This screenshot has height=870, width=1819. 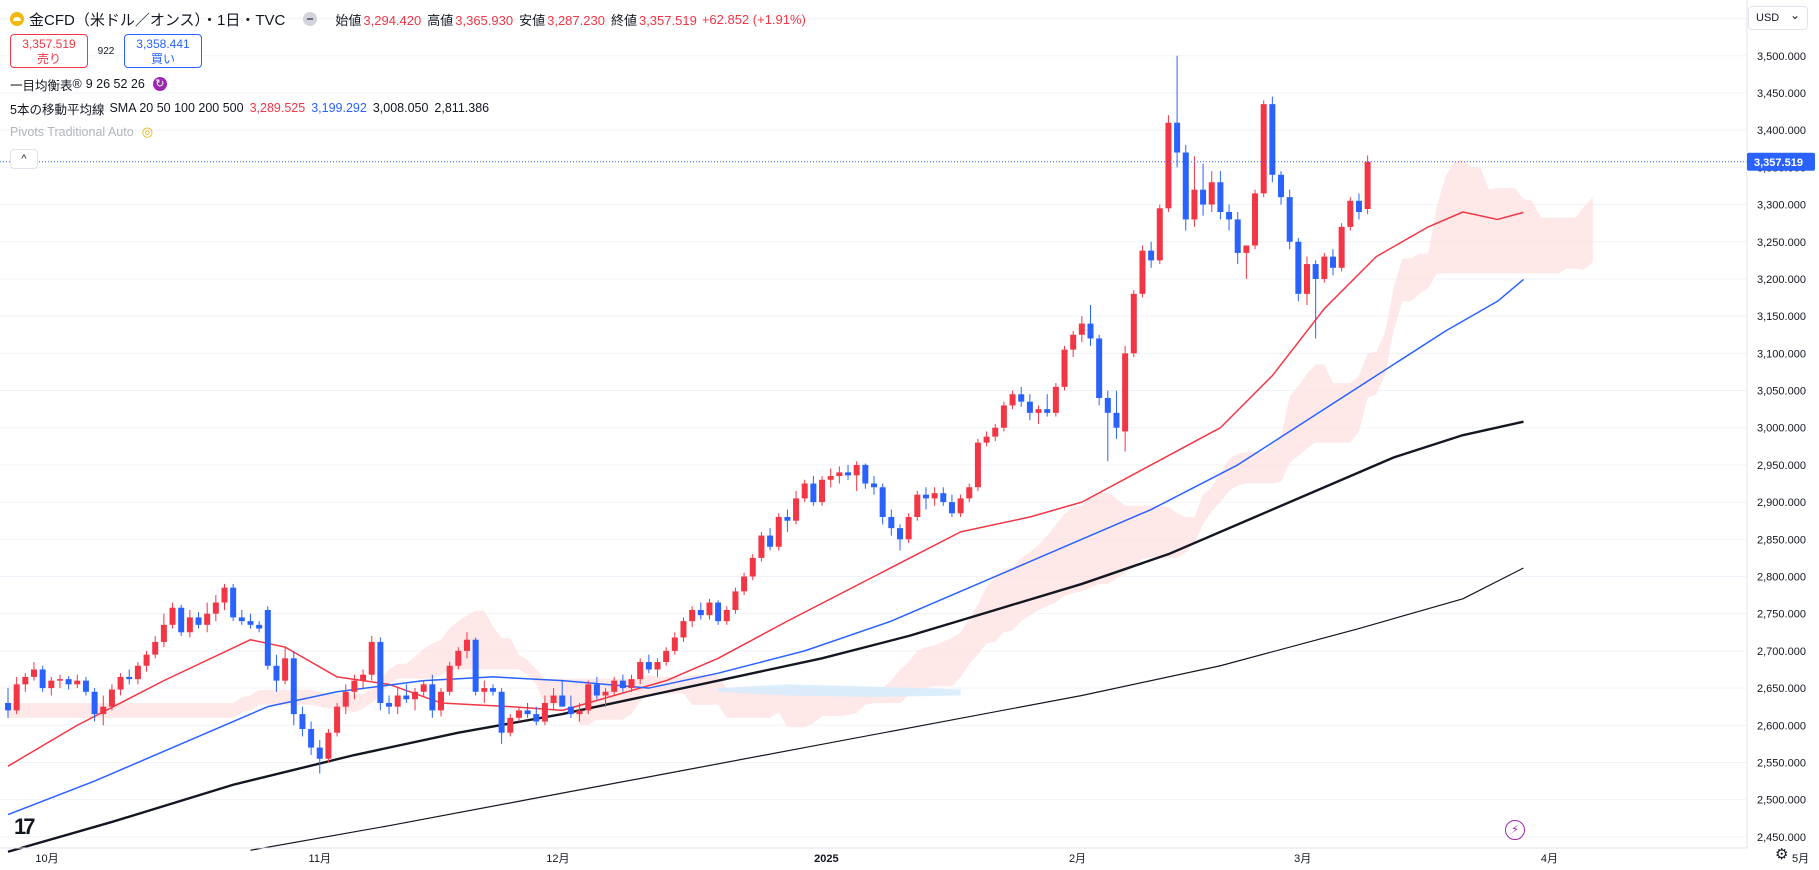 I want to click on time-tick-label: 2025, so click(x=826, y=859).